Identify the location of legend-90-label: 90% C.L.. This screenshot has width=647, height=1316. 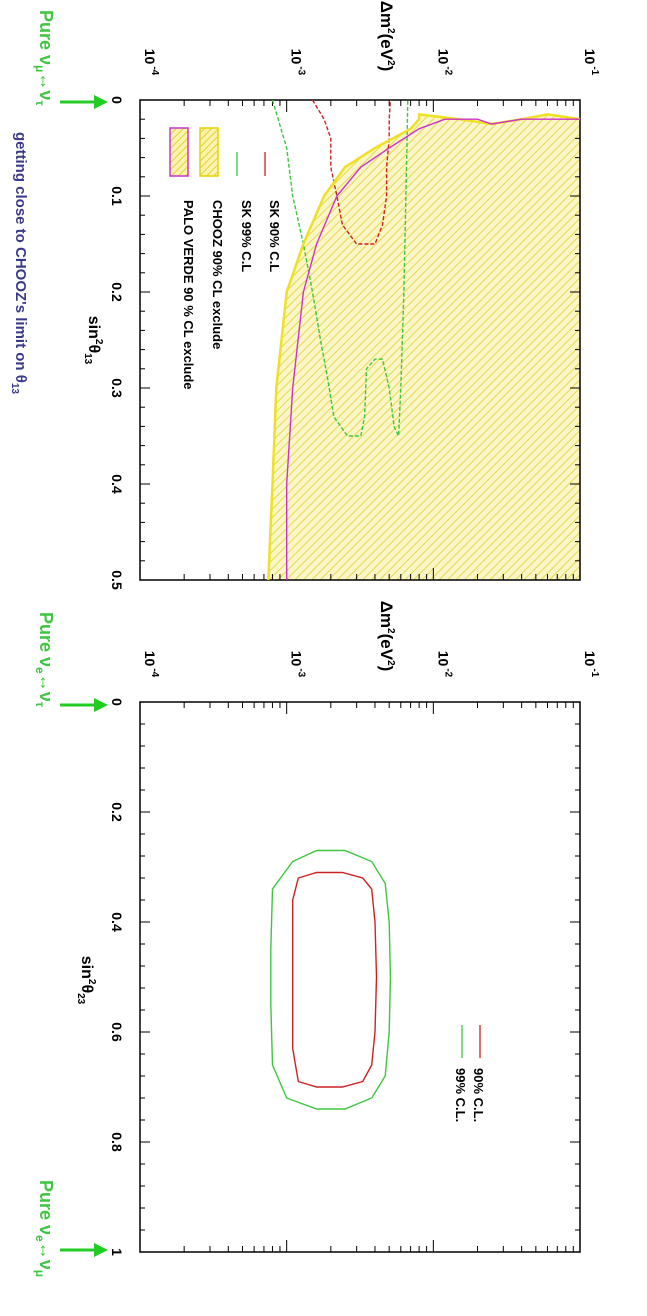
(478, 1095).